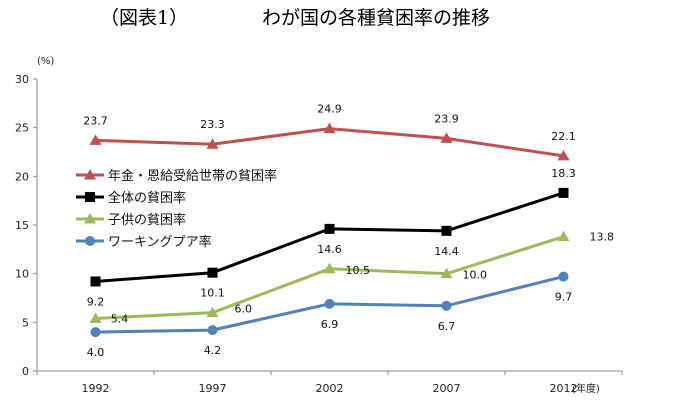  What do you see at coordinates (602, 237) in the screenshot?
I see `data-label: 13.8` at bounding box center [602, 237].